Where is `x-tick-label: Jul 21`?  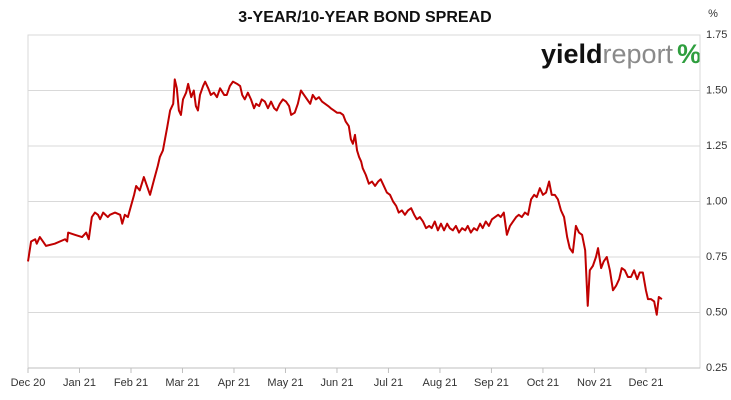
x-tick-label: Jul 21 is located at coordinates (388, 383).